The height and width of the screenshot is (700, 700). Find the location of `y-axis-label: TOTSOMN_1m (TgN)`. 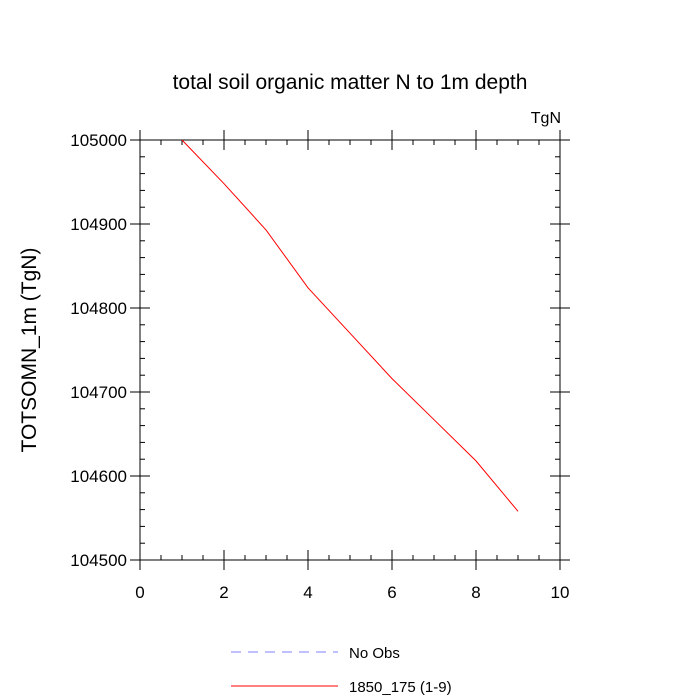

y-axis-label: TOTSOMN_1m (TgN) is located at coordinates (29, 350).